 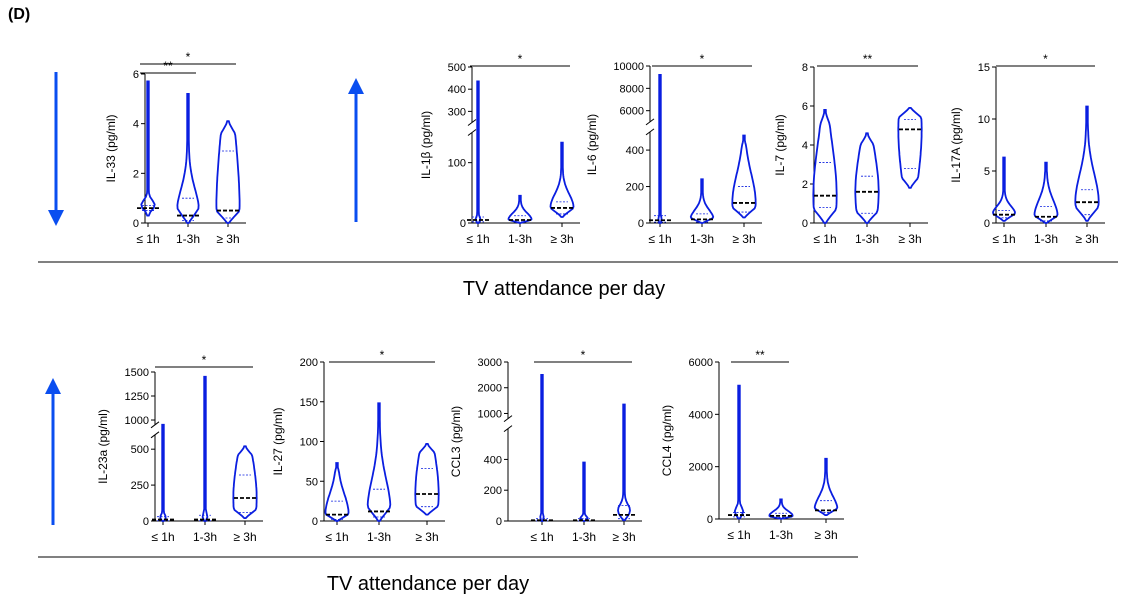 What do you see at coordinates (805, 185) in the screenshot?
I see `y-tick-label: 2` at bounding box center [805, 185].